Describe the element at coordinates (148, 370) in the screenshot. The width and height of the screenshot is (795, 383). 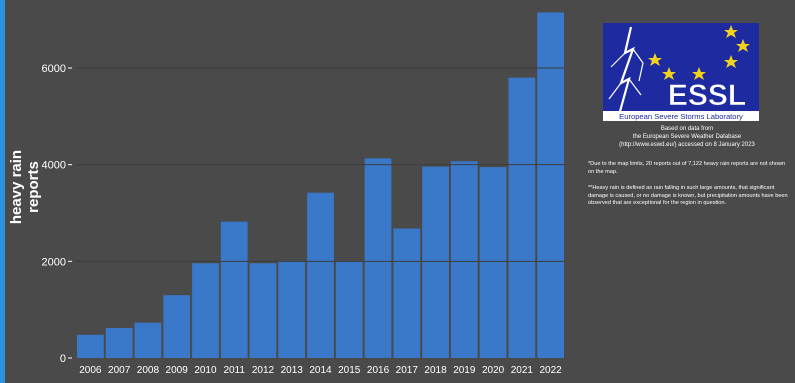
I see `x-tick-label: 2008` at that location.